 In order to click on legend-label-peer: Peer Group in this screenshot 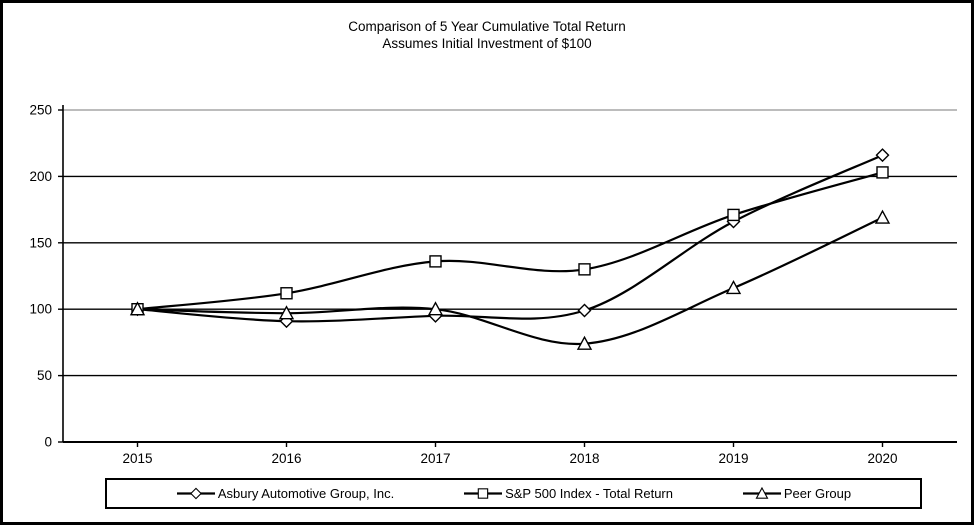, I will do `click(817, 493)`.